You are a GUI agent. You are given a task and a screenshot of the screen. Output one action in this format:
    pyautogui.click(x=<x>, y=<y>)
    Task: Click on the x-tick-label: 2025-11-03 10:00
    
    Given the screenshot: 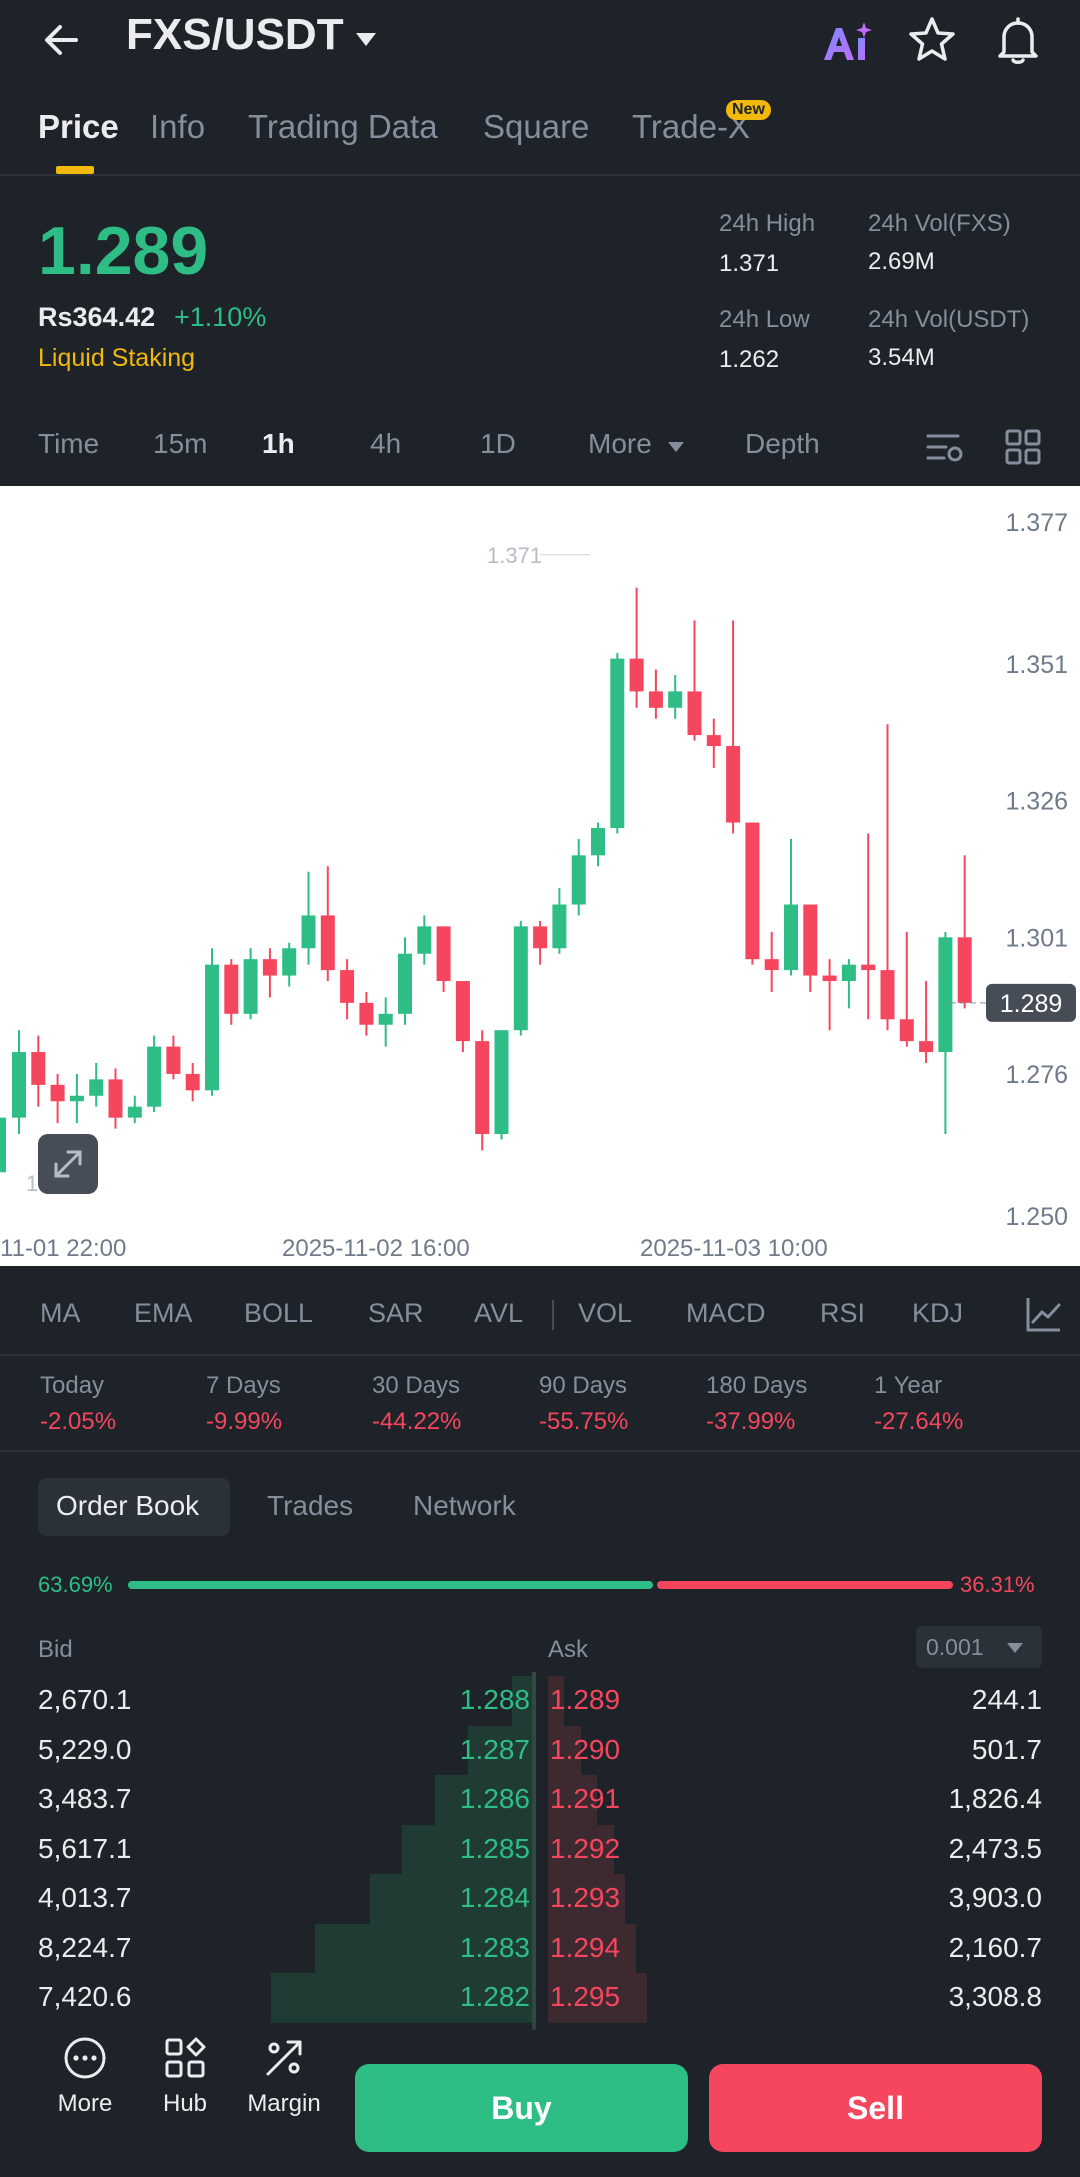 What is the action you would take?
    pyautogui.click(x=734, y=1248)
    